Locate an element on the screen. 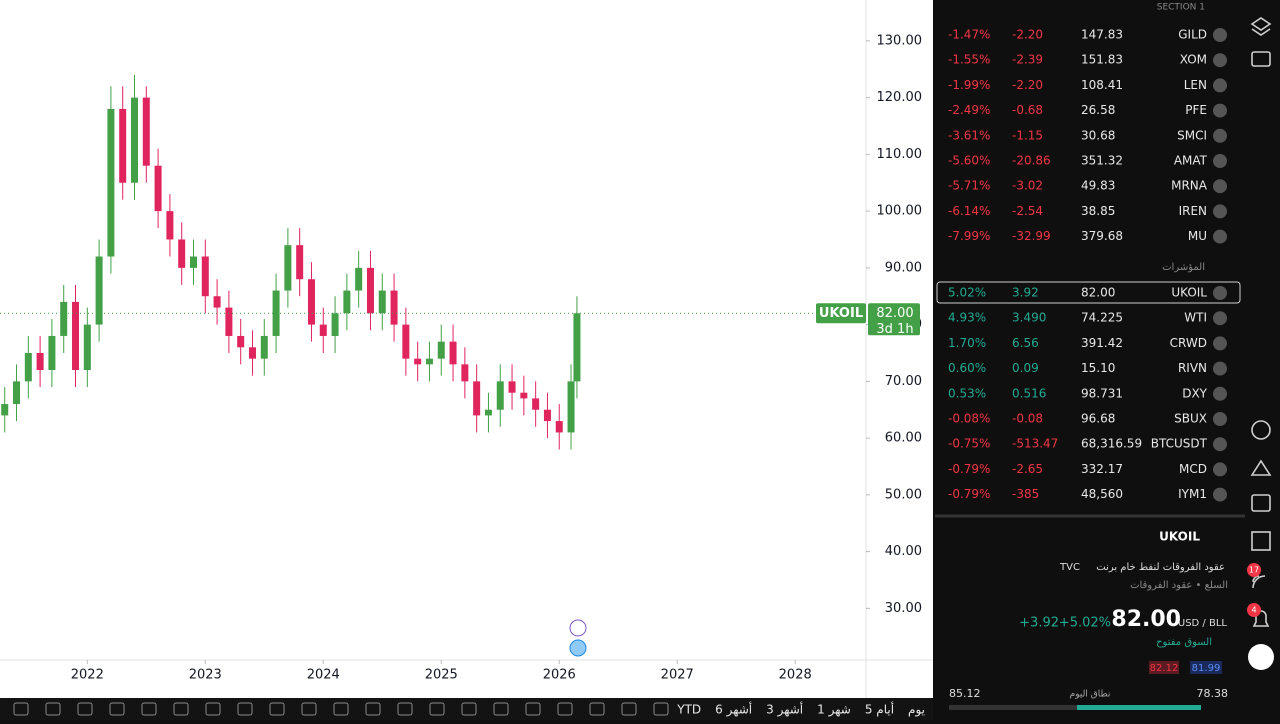 The image size is (1280, 724). change: -0.68 is located at coordinates (1027, 110).